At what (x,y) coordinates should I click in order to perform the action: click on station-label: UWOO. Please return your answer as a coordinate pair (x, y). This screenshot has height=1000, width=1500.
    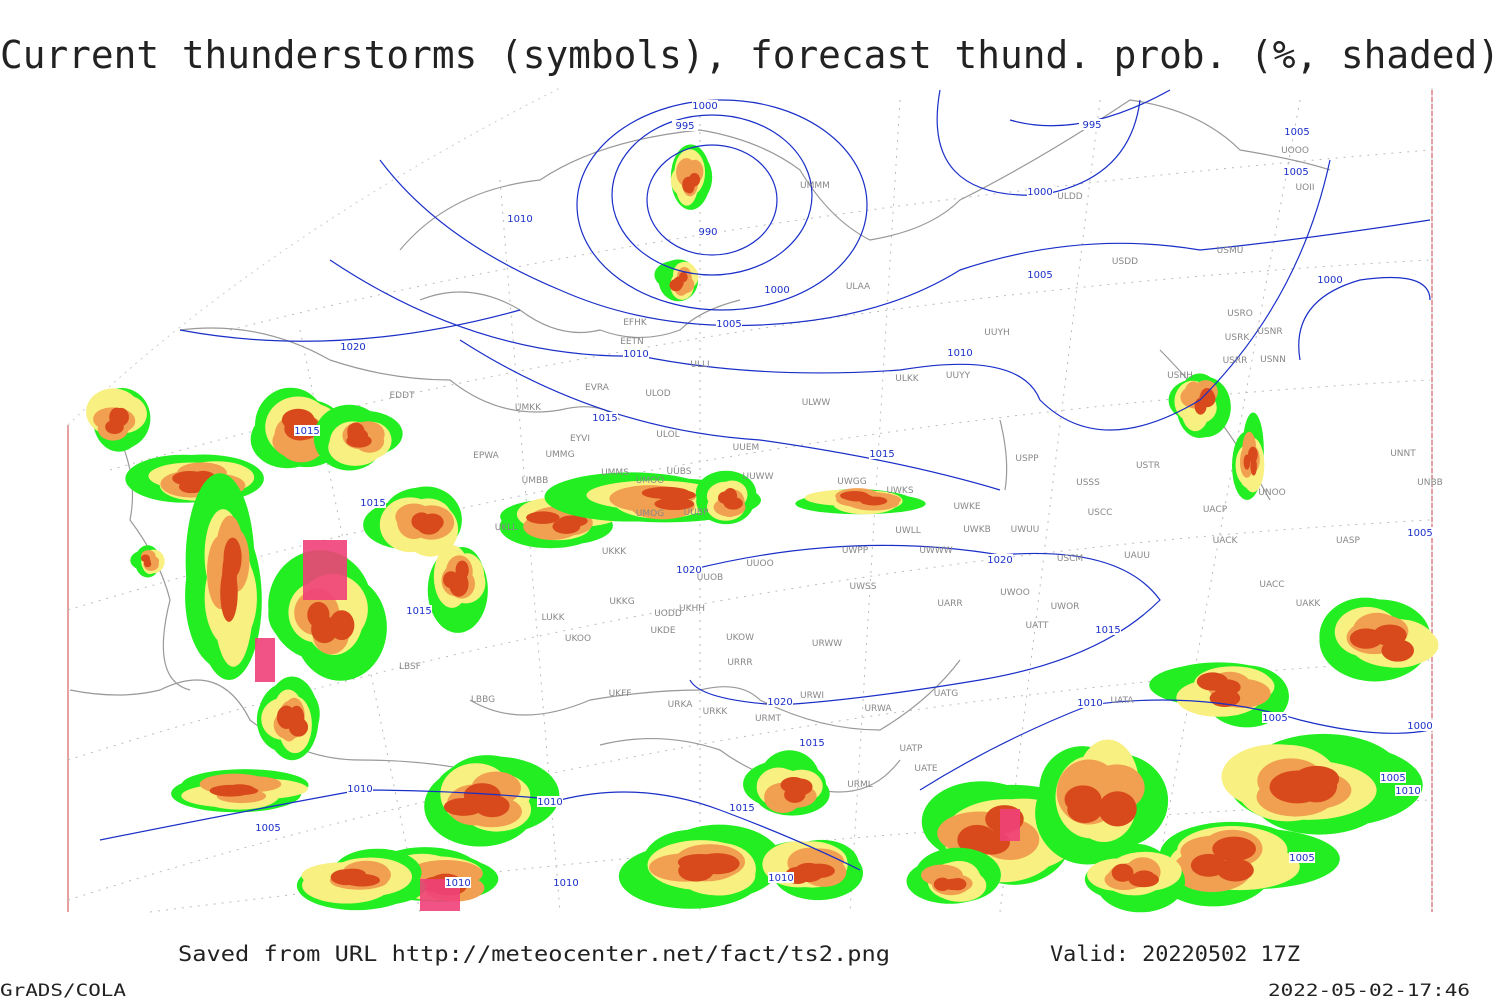
    Looking at the image, I should click on (1015, 593).